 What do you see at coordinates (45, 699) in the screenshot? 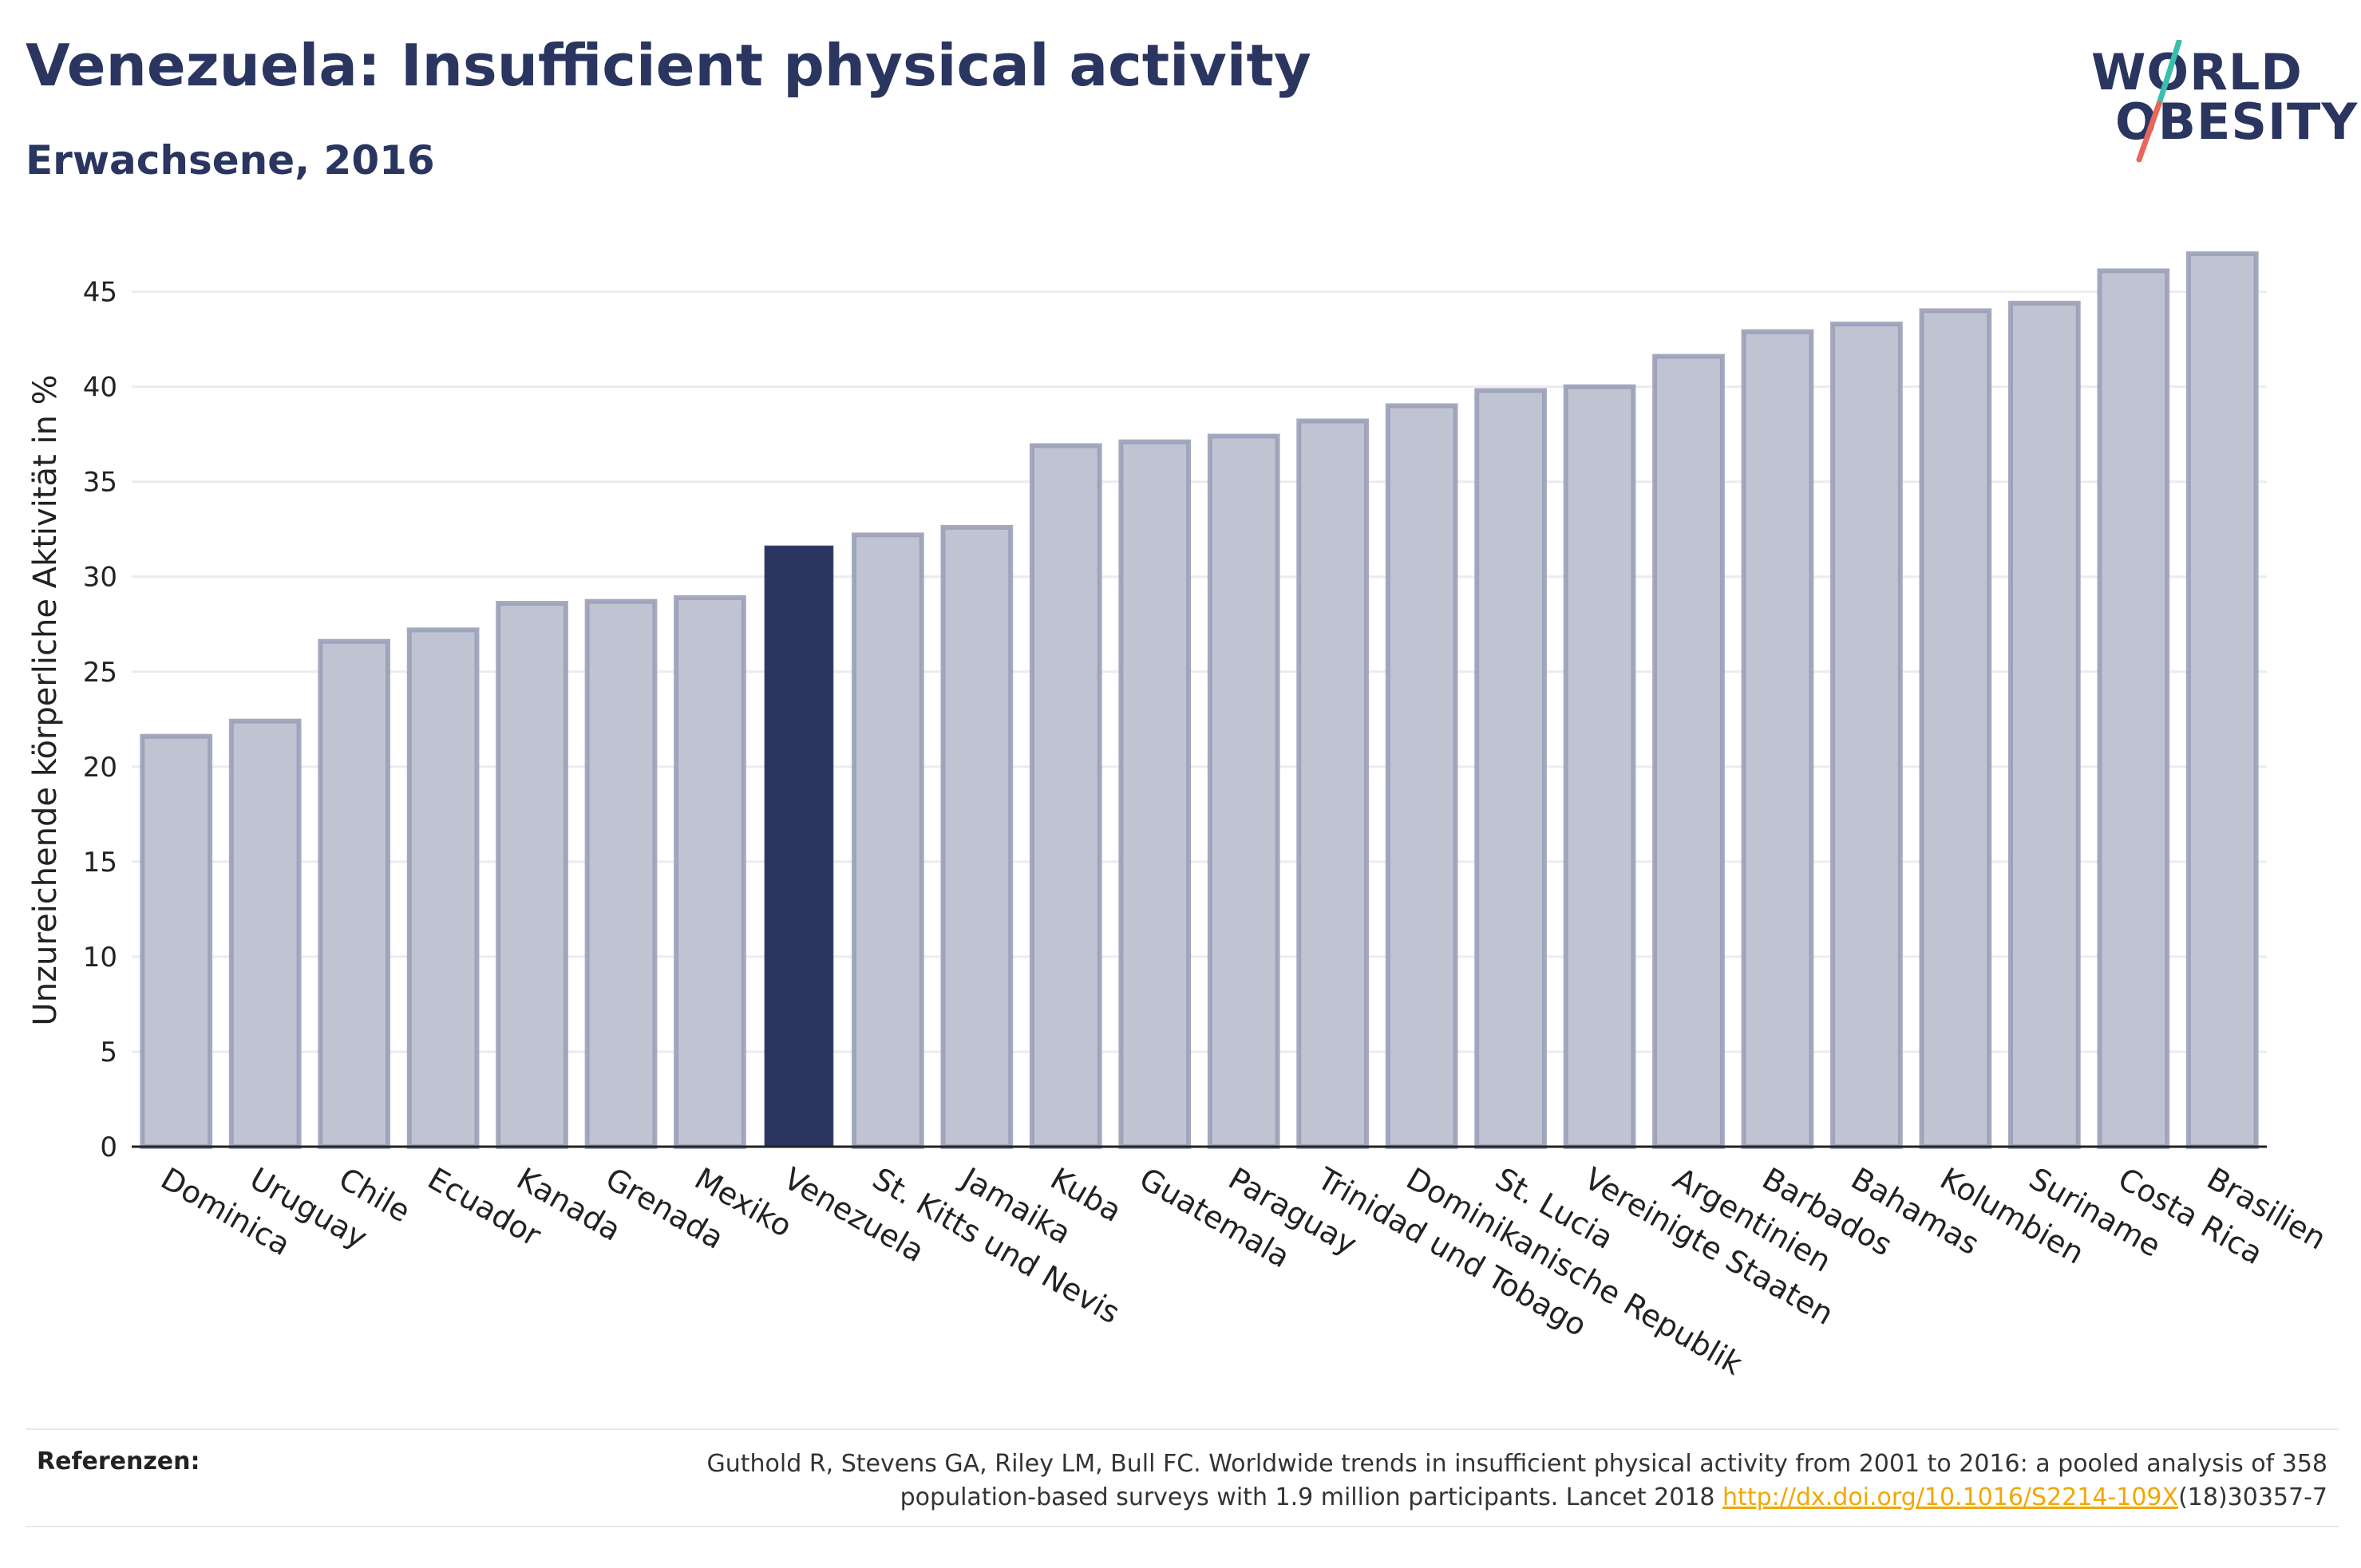
I see `y-axis-title: Unzureichende körperliche Aktivität in %` at bounding box center [45, 699].